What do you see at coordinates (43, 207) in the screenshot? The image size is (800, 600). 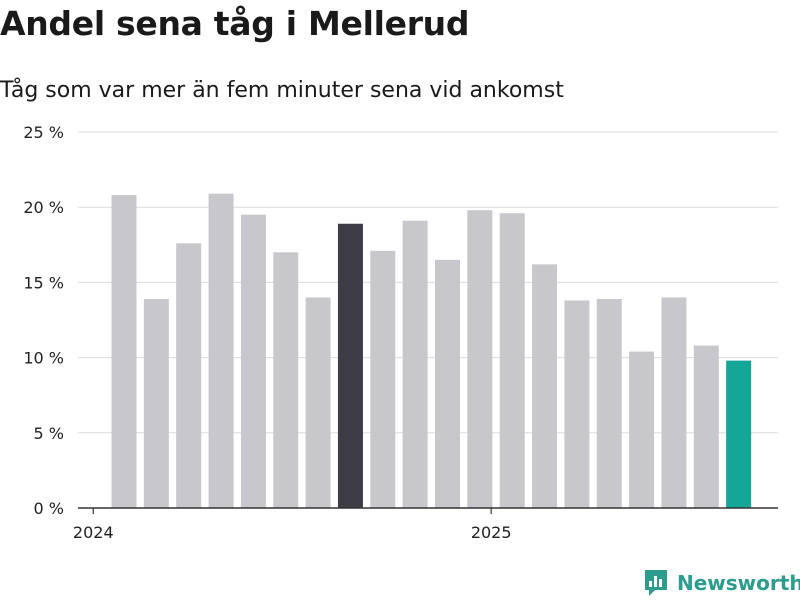 I see `y-tick-label: 20 %` at bounding box center [43, 207].